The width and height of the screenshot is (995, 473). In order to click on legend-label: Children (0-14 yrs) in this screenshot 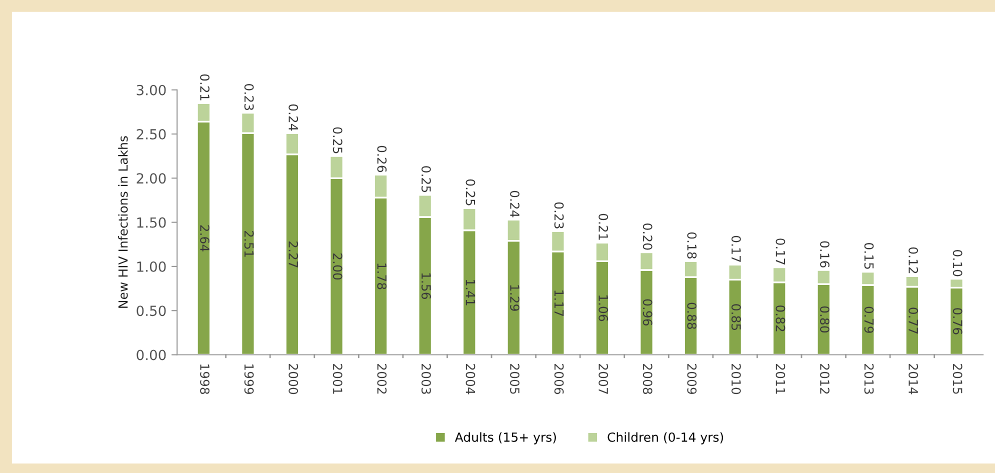, I will do `click(666, 438)`.